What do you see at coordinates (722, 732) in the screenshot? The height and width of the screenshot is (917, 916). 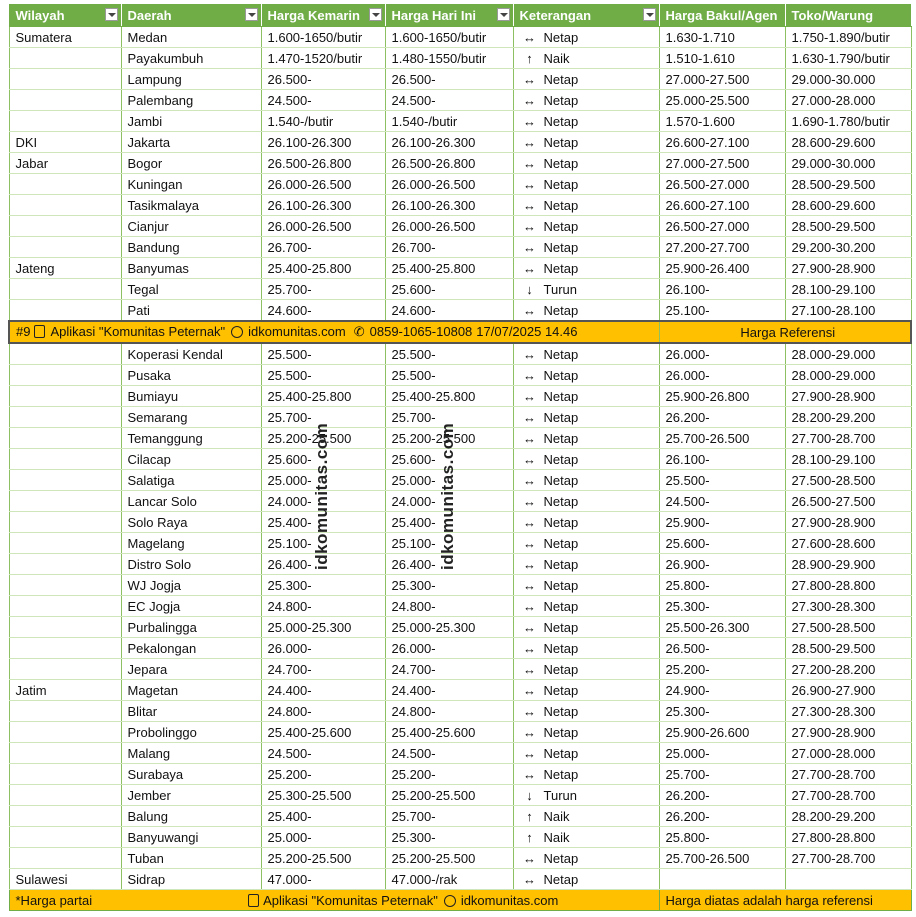 I see `harga-bakul: 25.900-26.600` at bounding box center [722, 732].